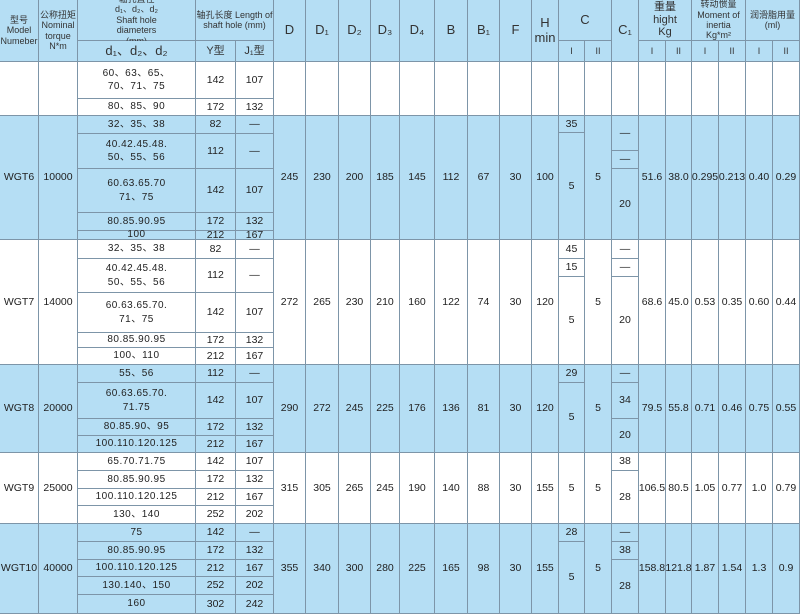  I want to click on length-y: 82, so click(216, 249).